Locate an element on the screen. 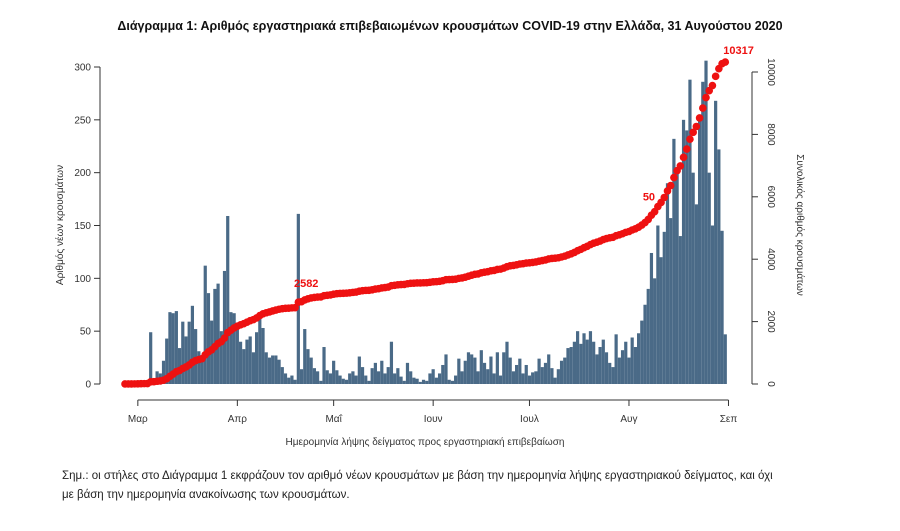 This screenshot has width=900, height=531. y-tick-label: 300 is located at coordinates (82, 68).